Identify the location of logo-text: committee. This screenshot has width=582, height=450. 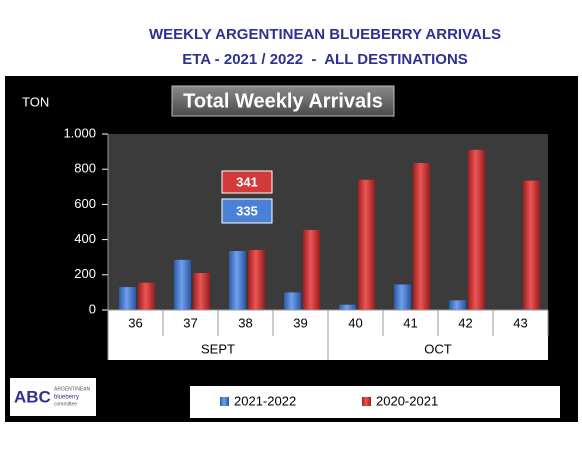
(65, 404).